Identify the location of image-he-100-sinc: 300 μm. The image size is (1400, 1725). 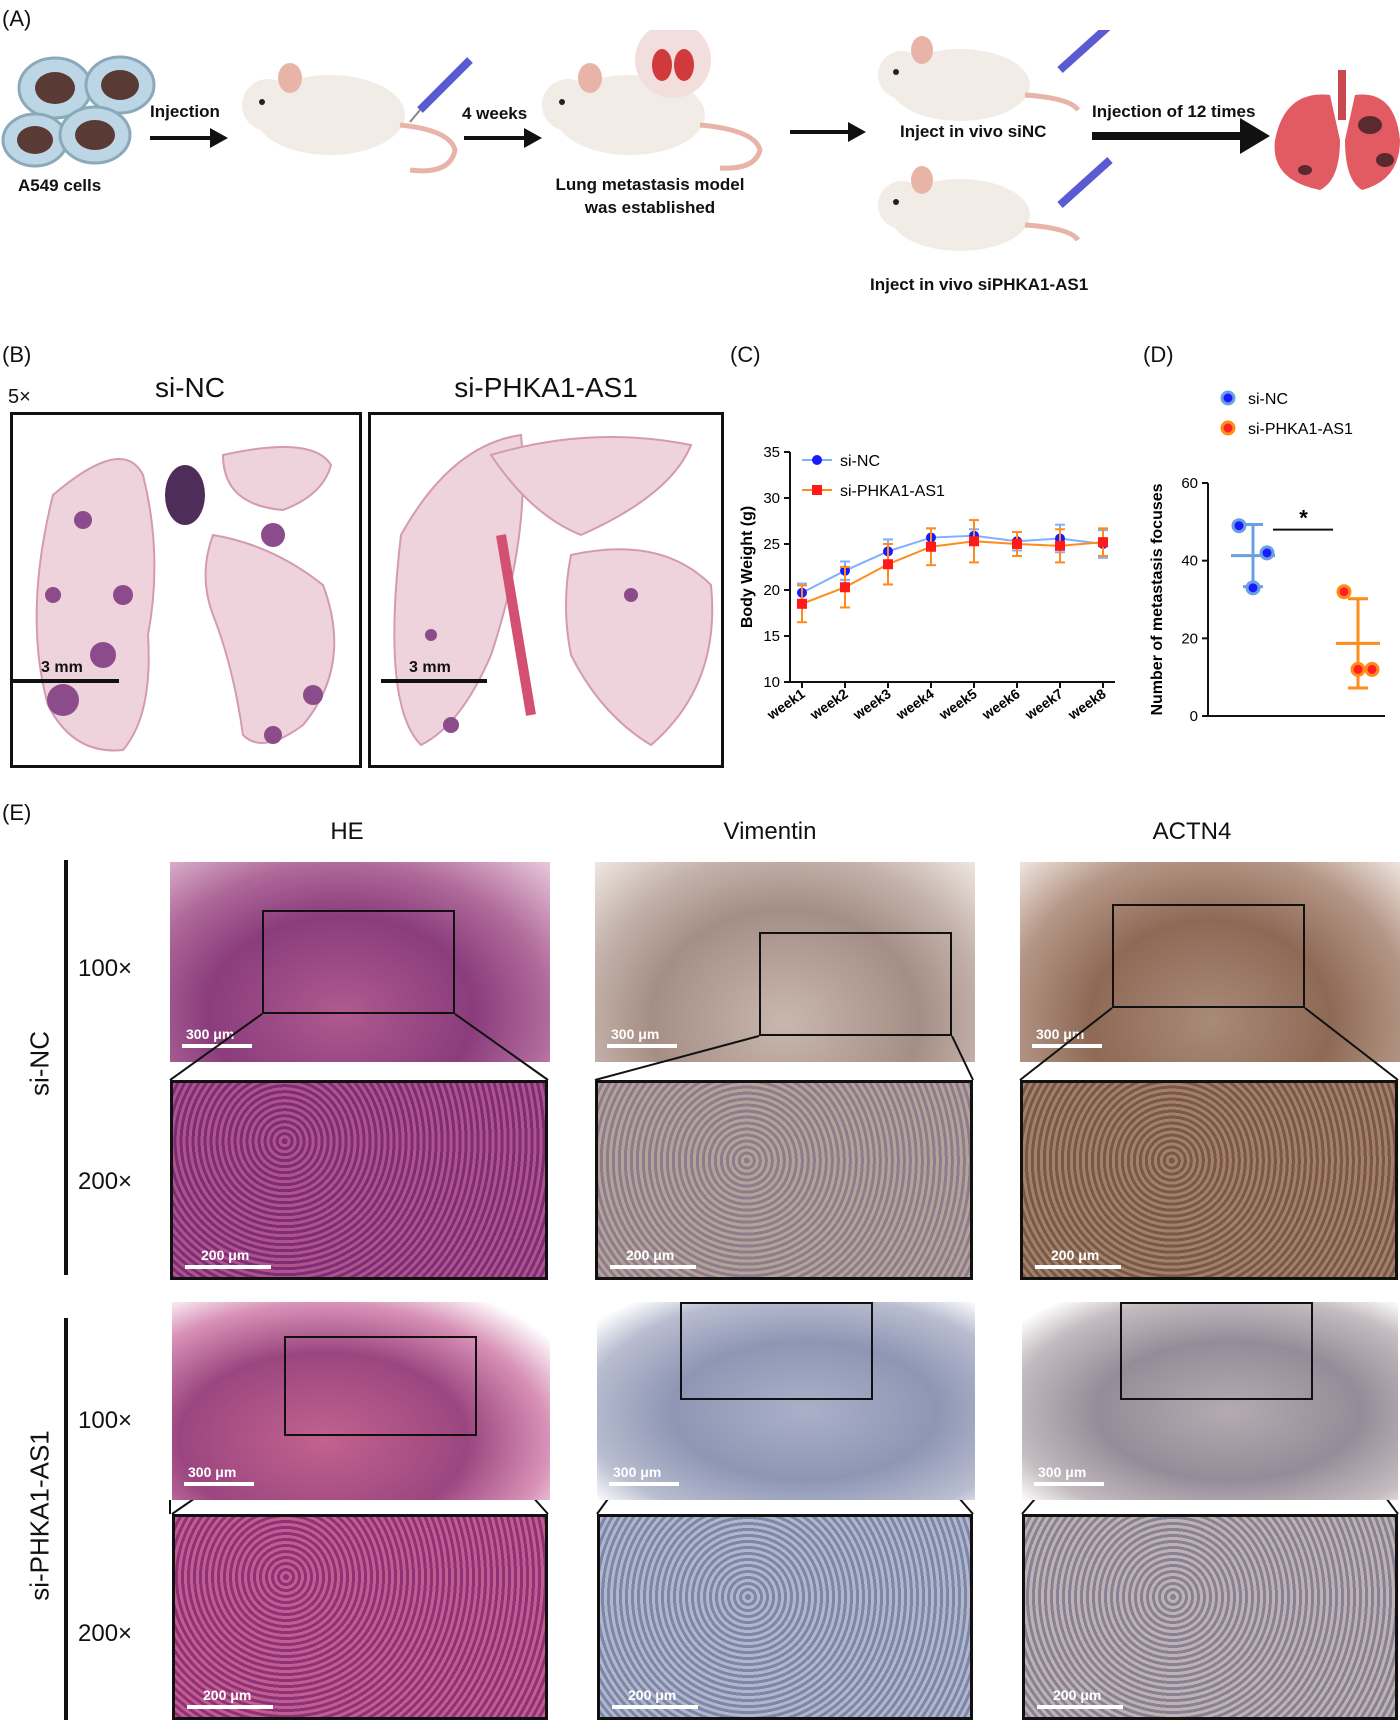
(360, 962).